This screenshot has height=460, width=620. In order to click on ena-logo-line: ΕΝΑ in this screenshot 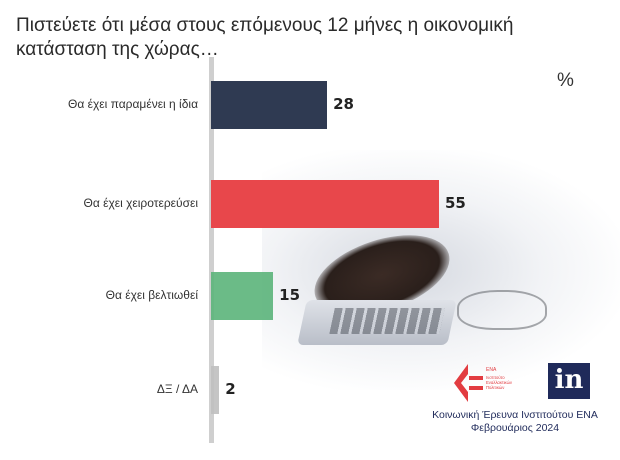, I will do `click(491, 370)`.